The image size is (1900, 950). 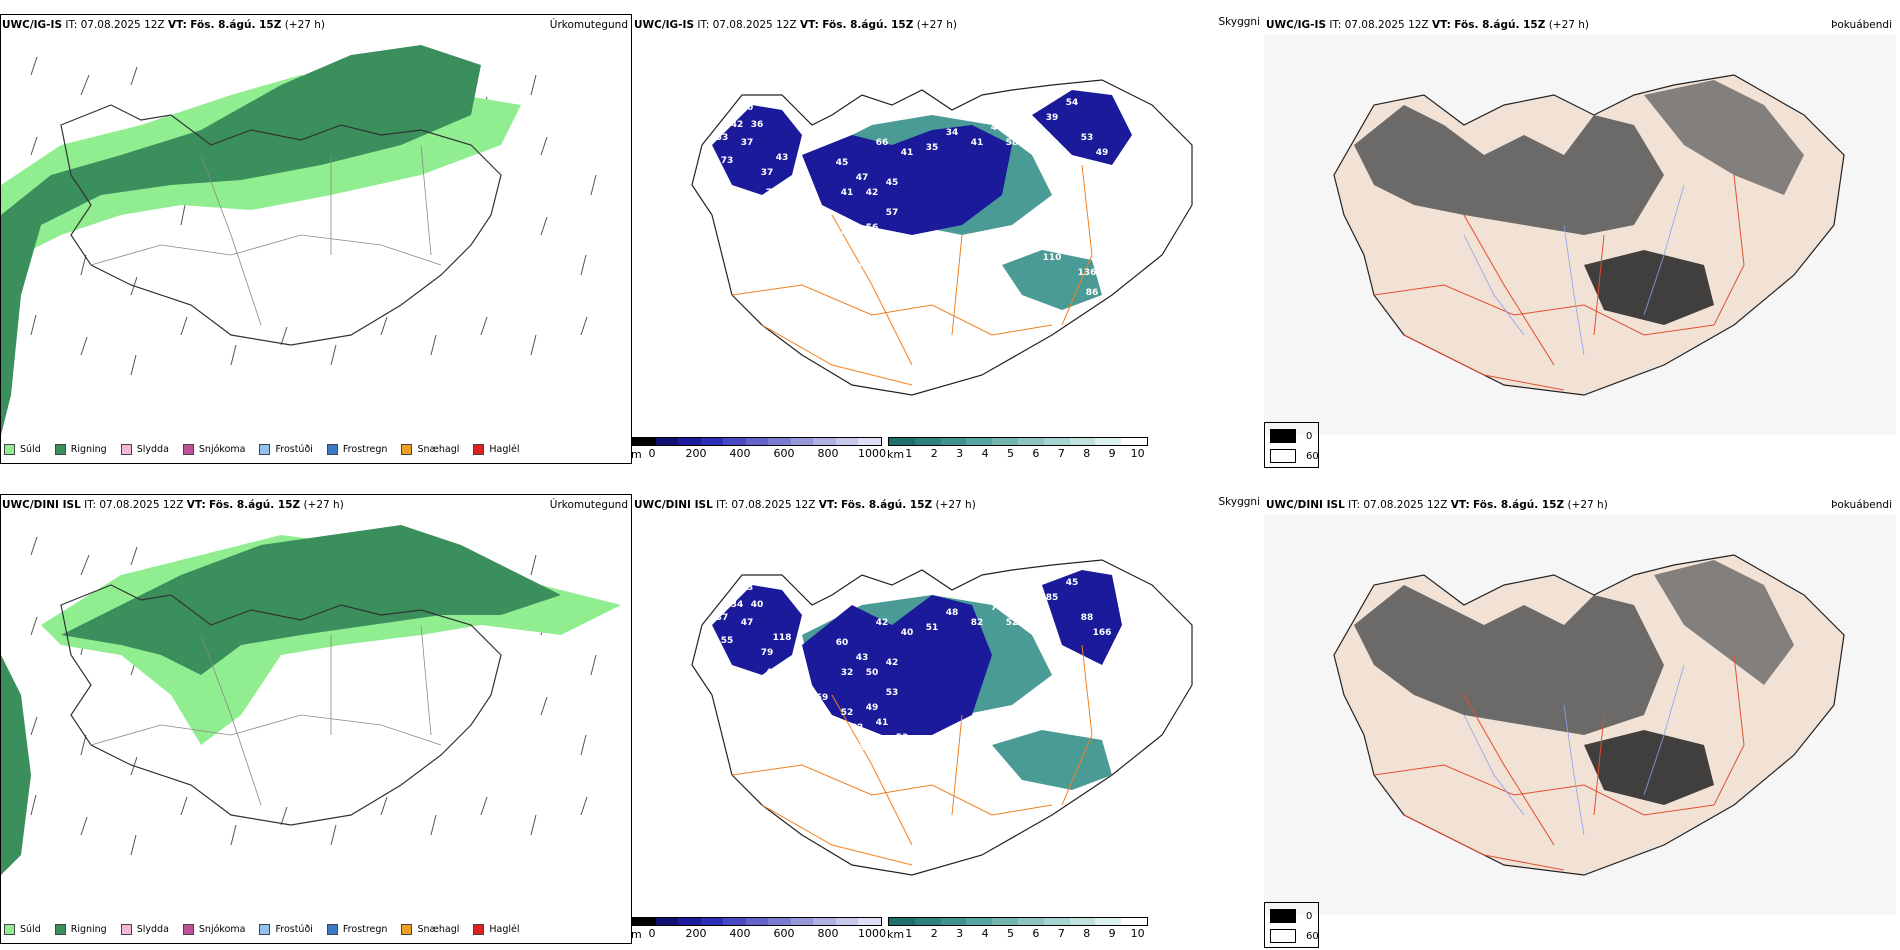 What do you see at coordinates (636, 934) in the screenshot?
I see `ceiling-unit: m` at bounding box center [636, 934].